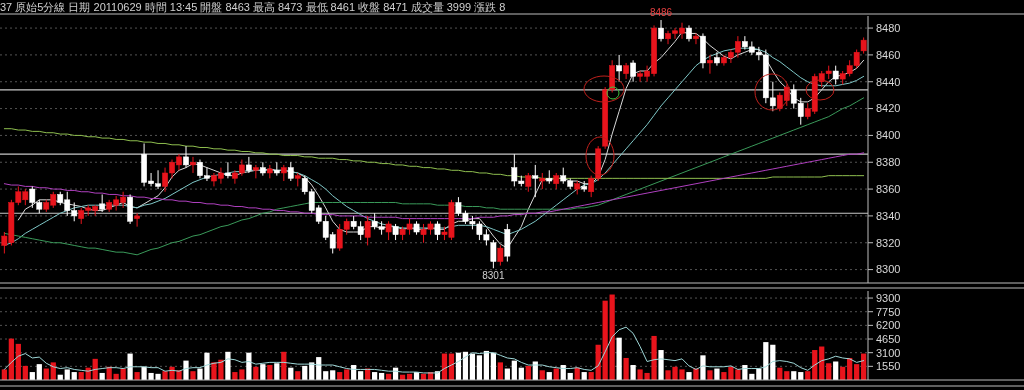  I want to click on chart-title: 37 原始5分線 日期 20110629 時間 13:45 開盤 8463 最高 8473 最低 8461 收盤 8471 成交量 3999 漲跌 8, so click(253, 7).